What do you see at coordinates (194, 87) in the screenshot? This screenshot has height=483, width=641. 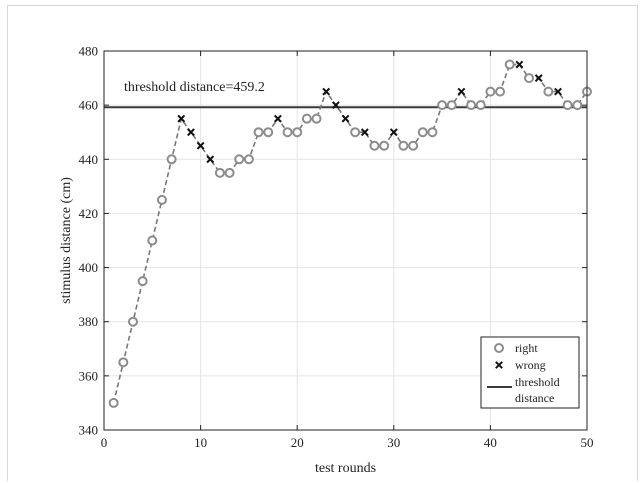 I see `threshold-annotation: threshold distance=459.2` at bounding box center [194, 87].